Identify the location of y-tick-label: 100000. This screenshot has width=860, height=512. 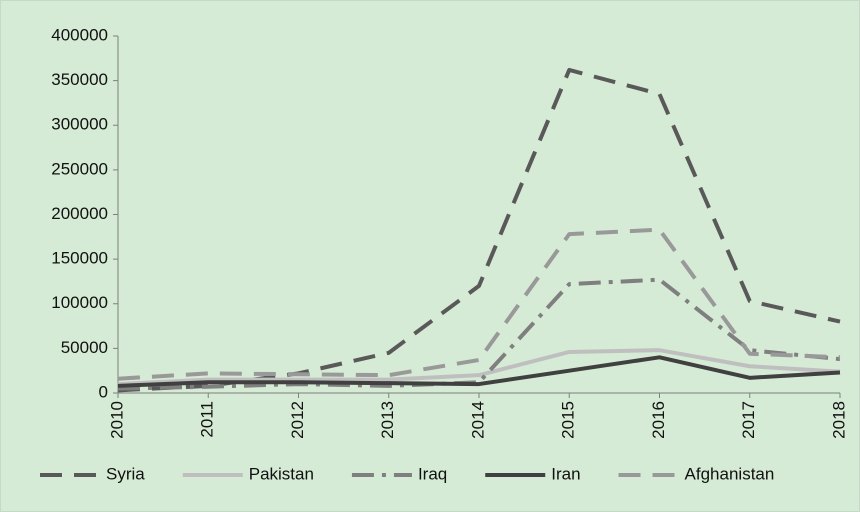
(79, 302).